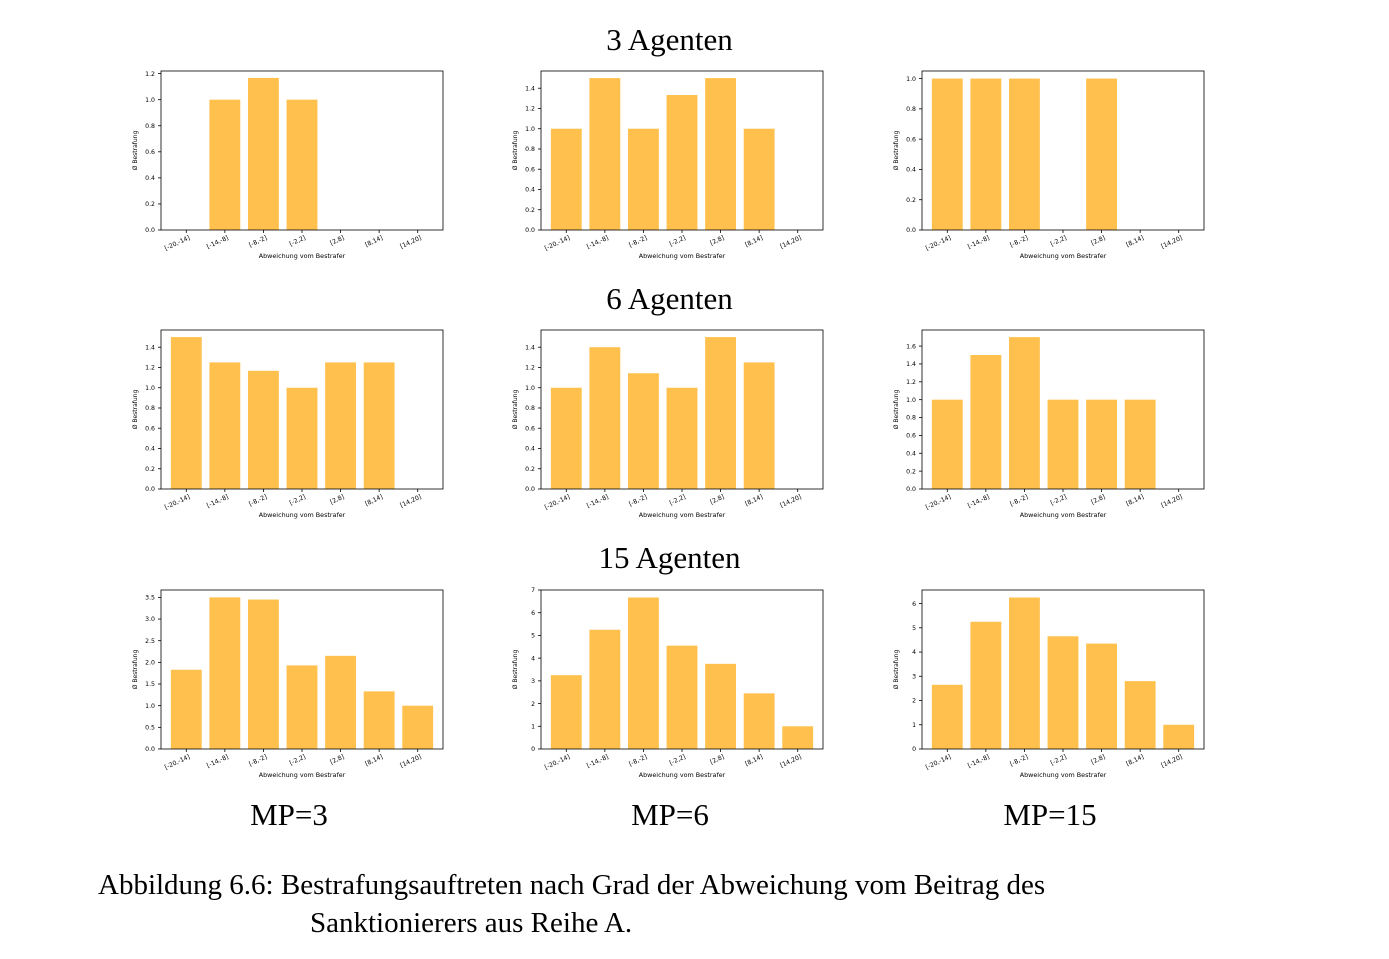 Image resolution: width=1389 pixels, height=959 pixels. I want to click on caption-label: Abbildung 6.6:, so click(186, 885).